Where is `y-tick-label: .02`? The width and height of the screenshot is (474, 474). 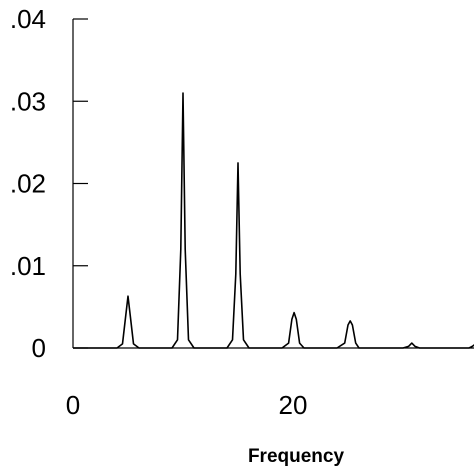 y-tick-label: .02 is located at coordinates (28, 184).